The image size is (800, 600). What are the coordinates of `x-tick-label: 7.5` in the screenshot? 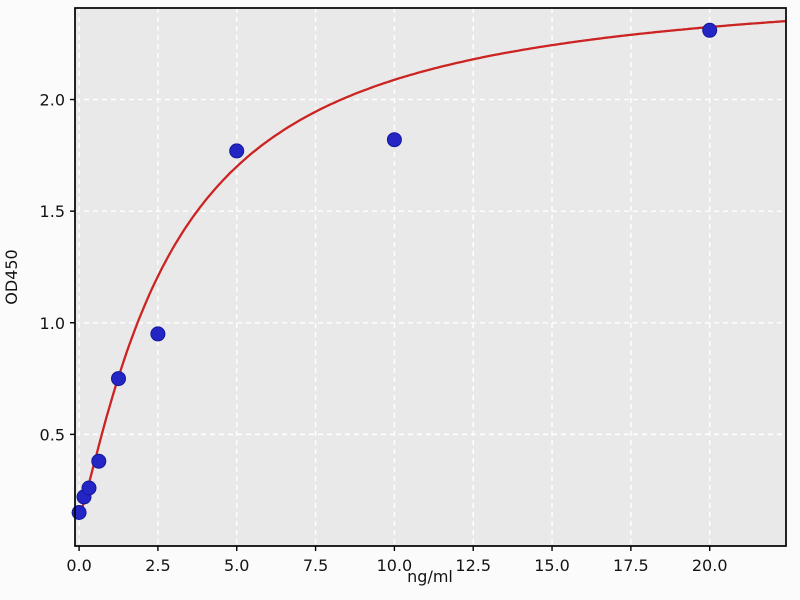 It's located at (315, 565).